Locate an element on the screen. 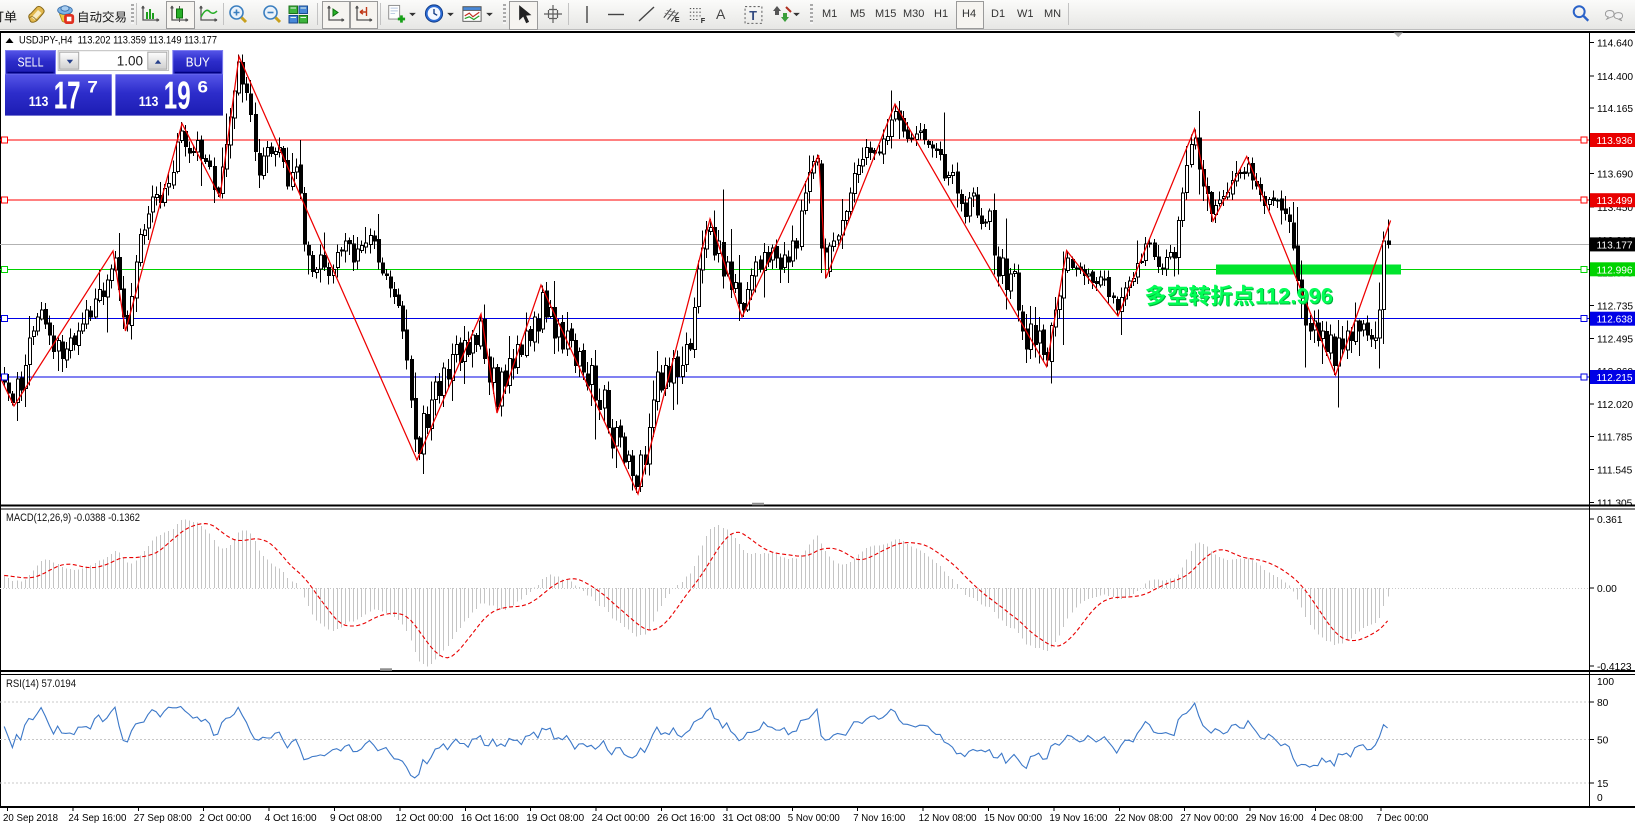 This screenshot has height=828, width=1635. svg-text: 50 is located at coordinates (1603, 741).